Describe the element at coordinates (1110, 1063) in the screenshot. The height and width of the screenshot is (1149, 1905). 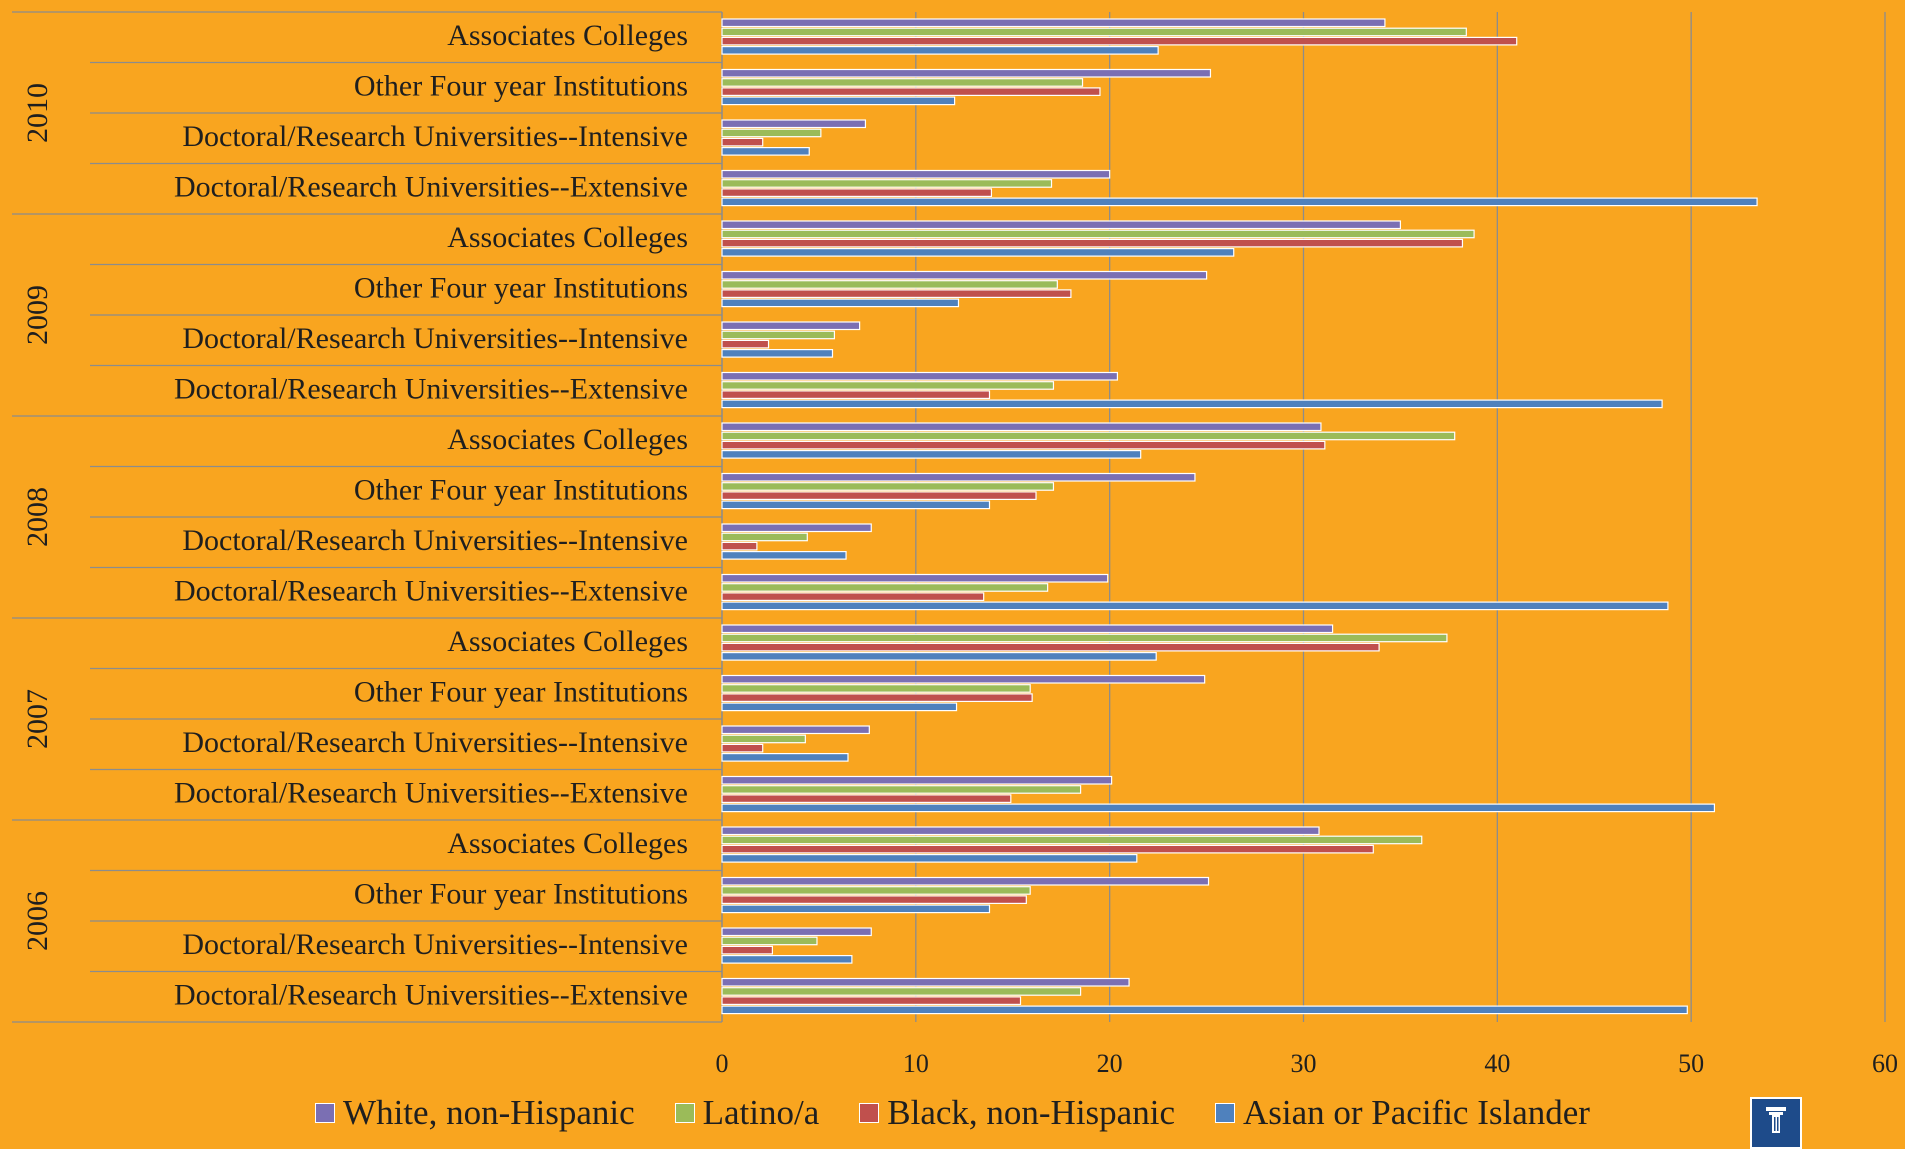
I see `x-tick-label: 20` at that location.